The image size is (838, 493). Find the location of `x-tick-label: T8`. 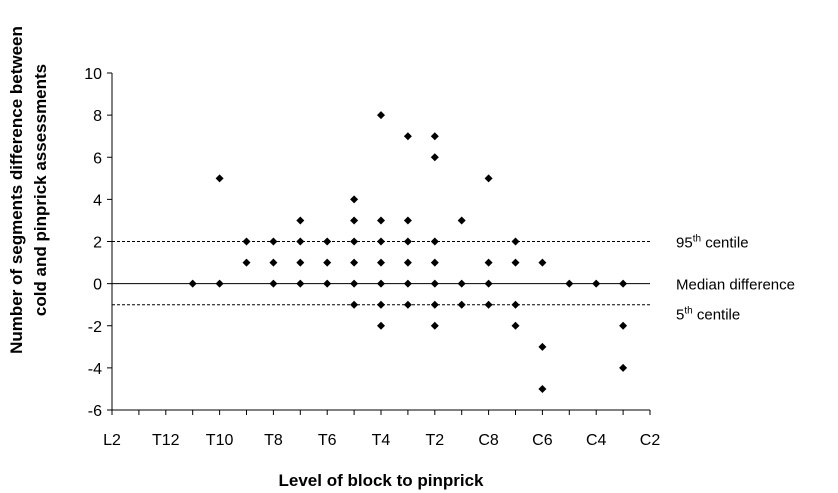

x-tick-label: T8 is located at coordinates (273, 440).